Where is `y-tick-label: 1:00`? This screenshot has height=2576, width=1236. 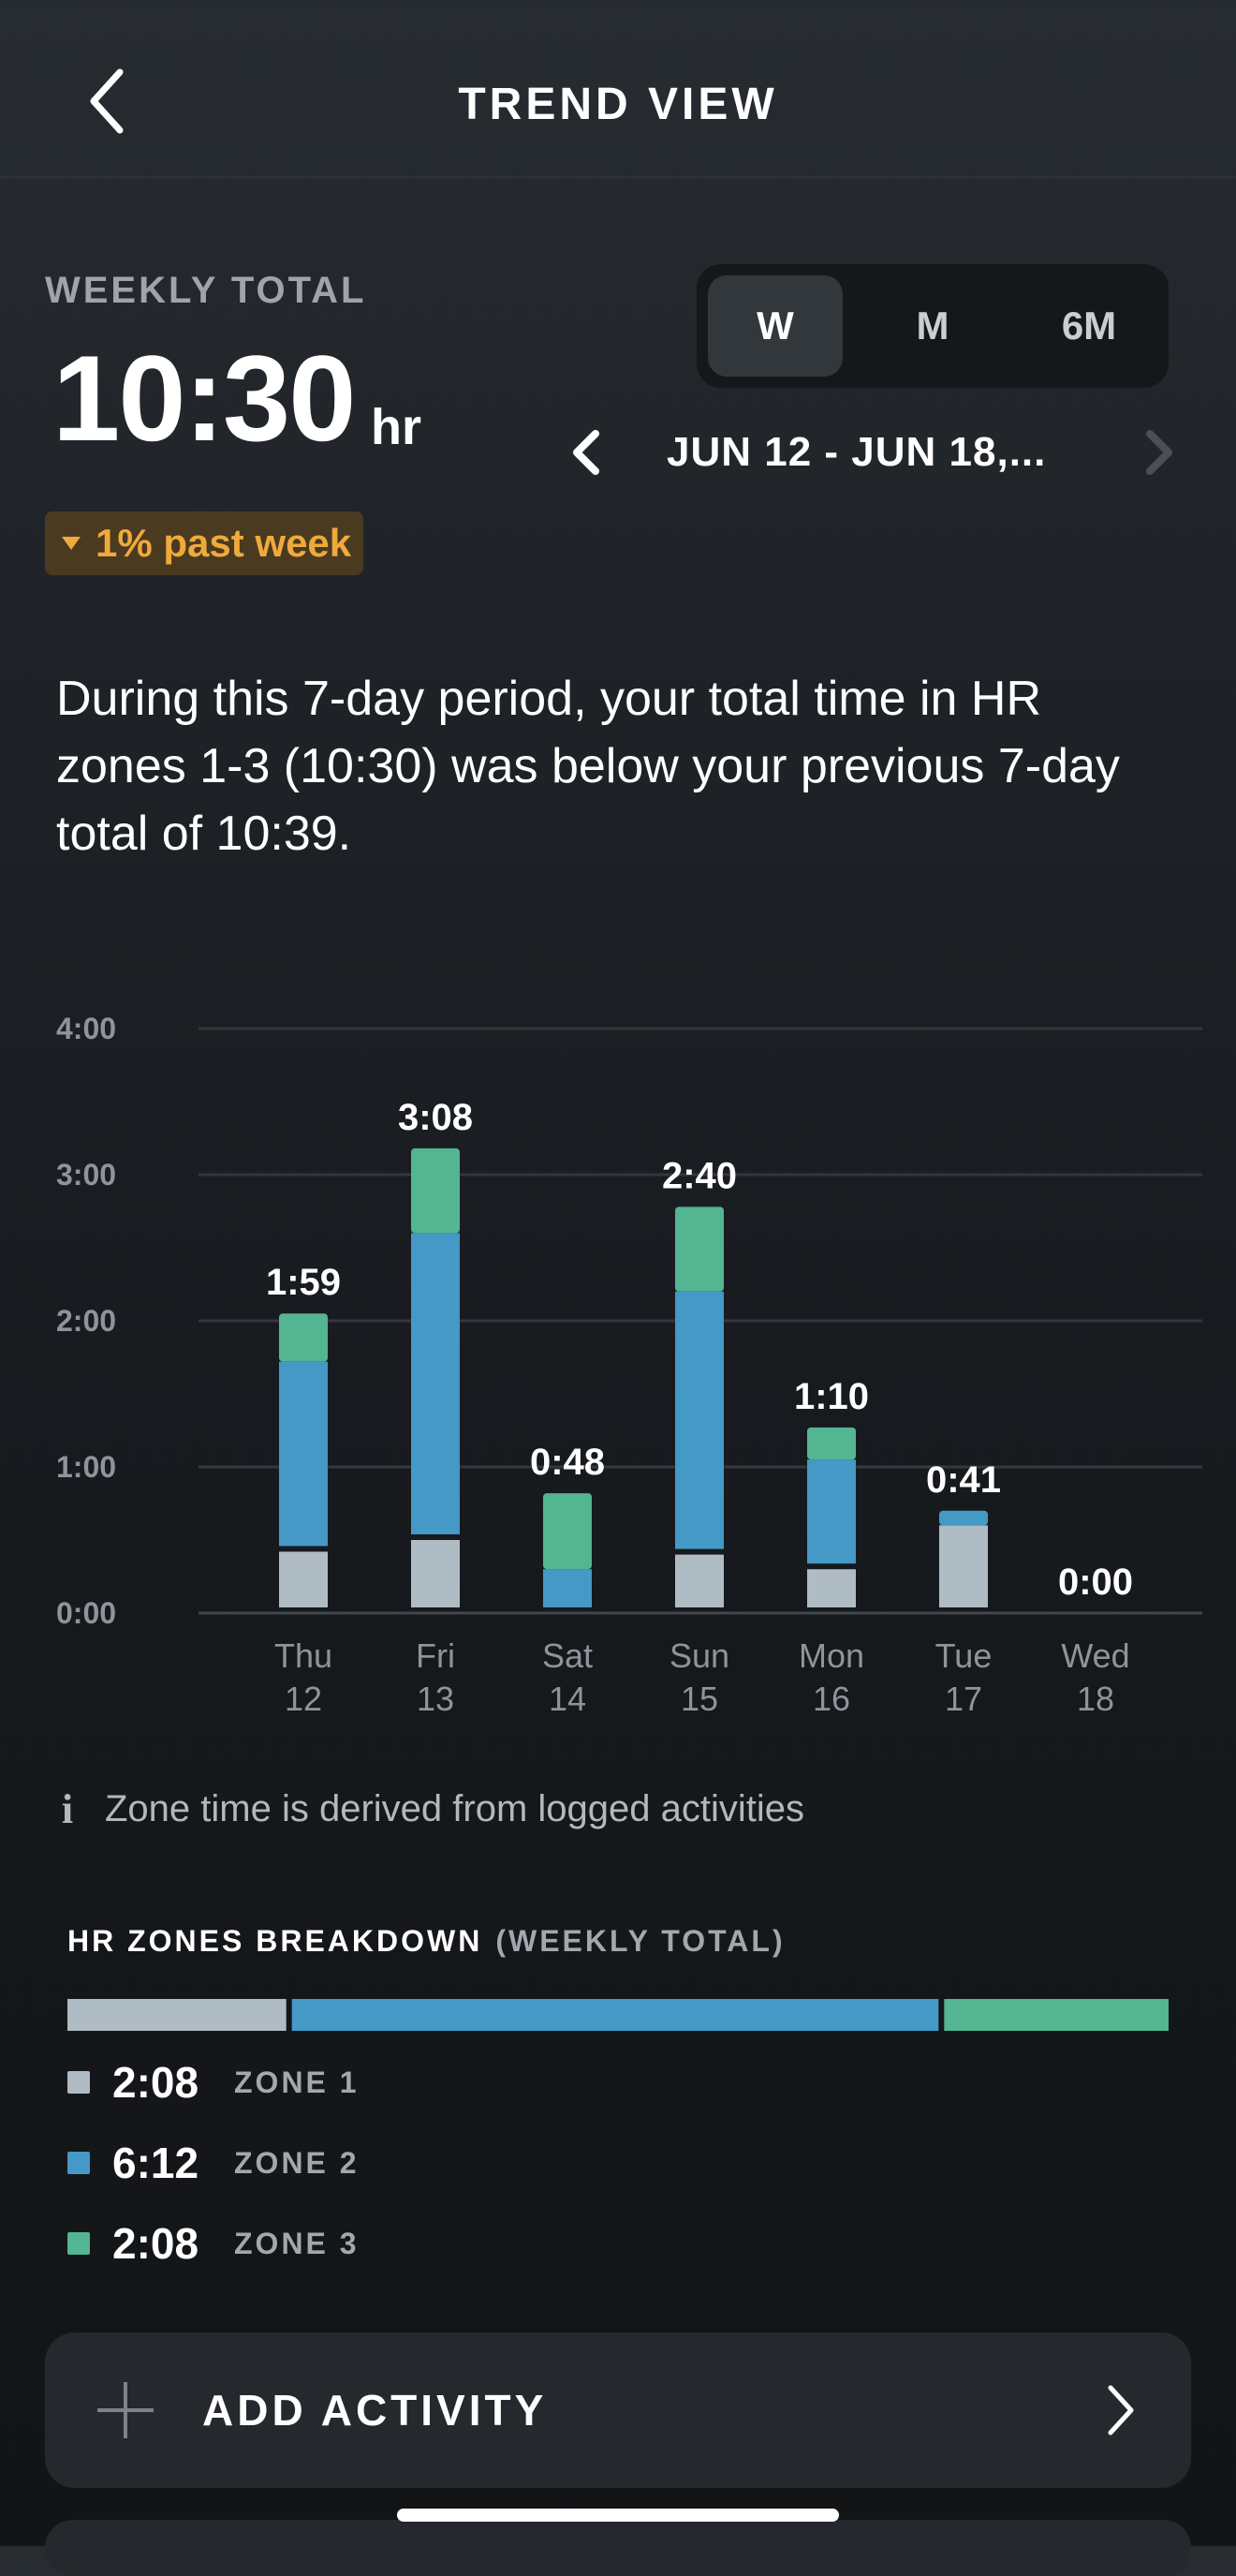
y-tick-label: 1:00 is located at coordinates (86, 1467).